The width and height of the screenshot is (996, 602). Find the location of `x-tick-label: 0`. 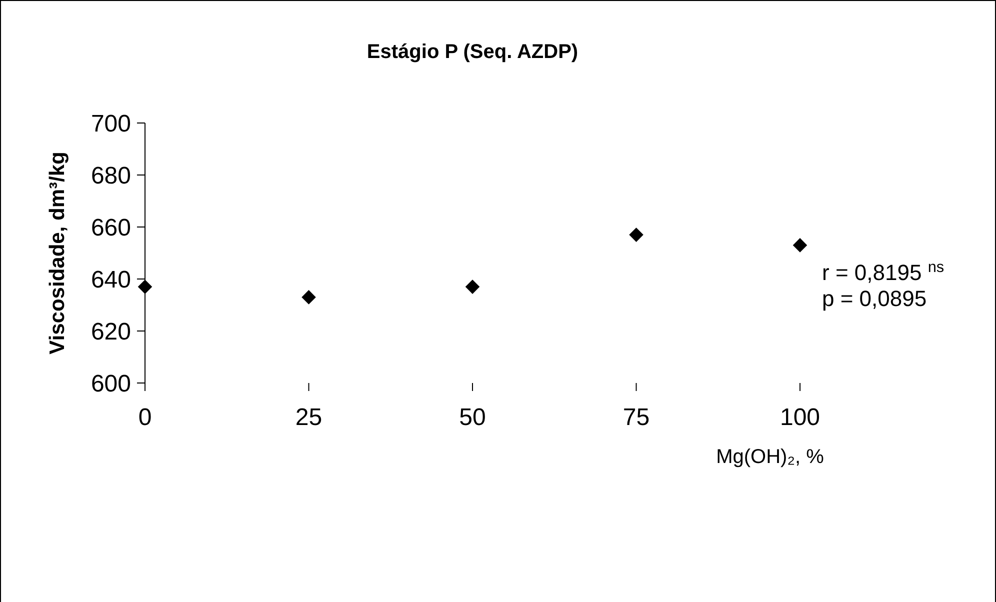

x-tick-label: 0 is located at coordinates (145, 417).